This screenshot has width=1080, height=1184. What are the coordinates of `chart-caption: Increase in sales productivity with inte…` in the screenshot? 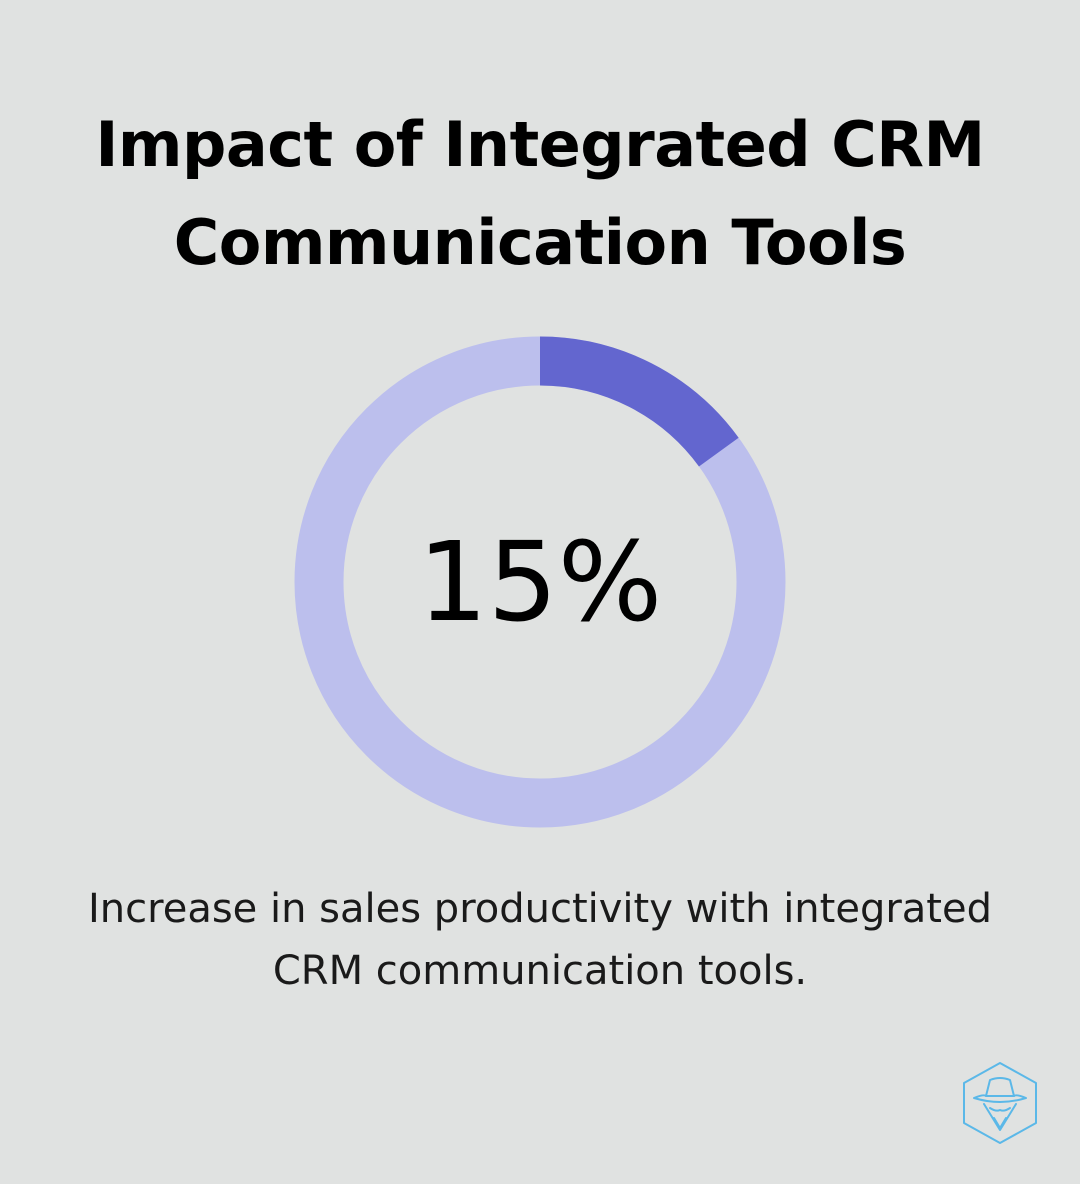 It's located at (540, 940).